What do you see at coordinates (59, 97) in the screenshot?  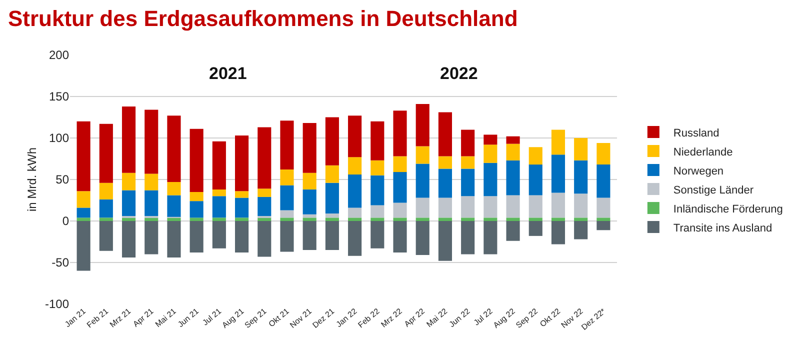 I see `y-tick-label: 150` at bounding box center [59, 97].